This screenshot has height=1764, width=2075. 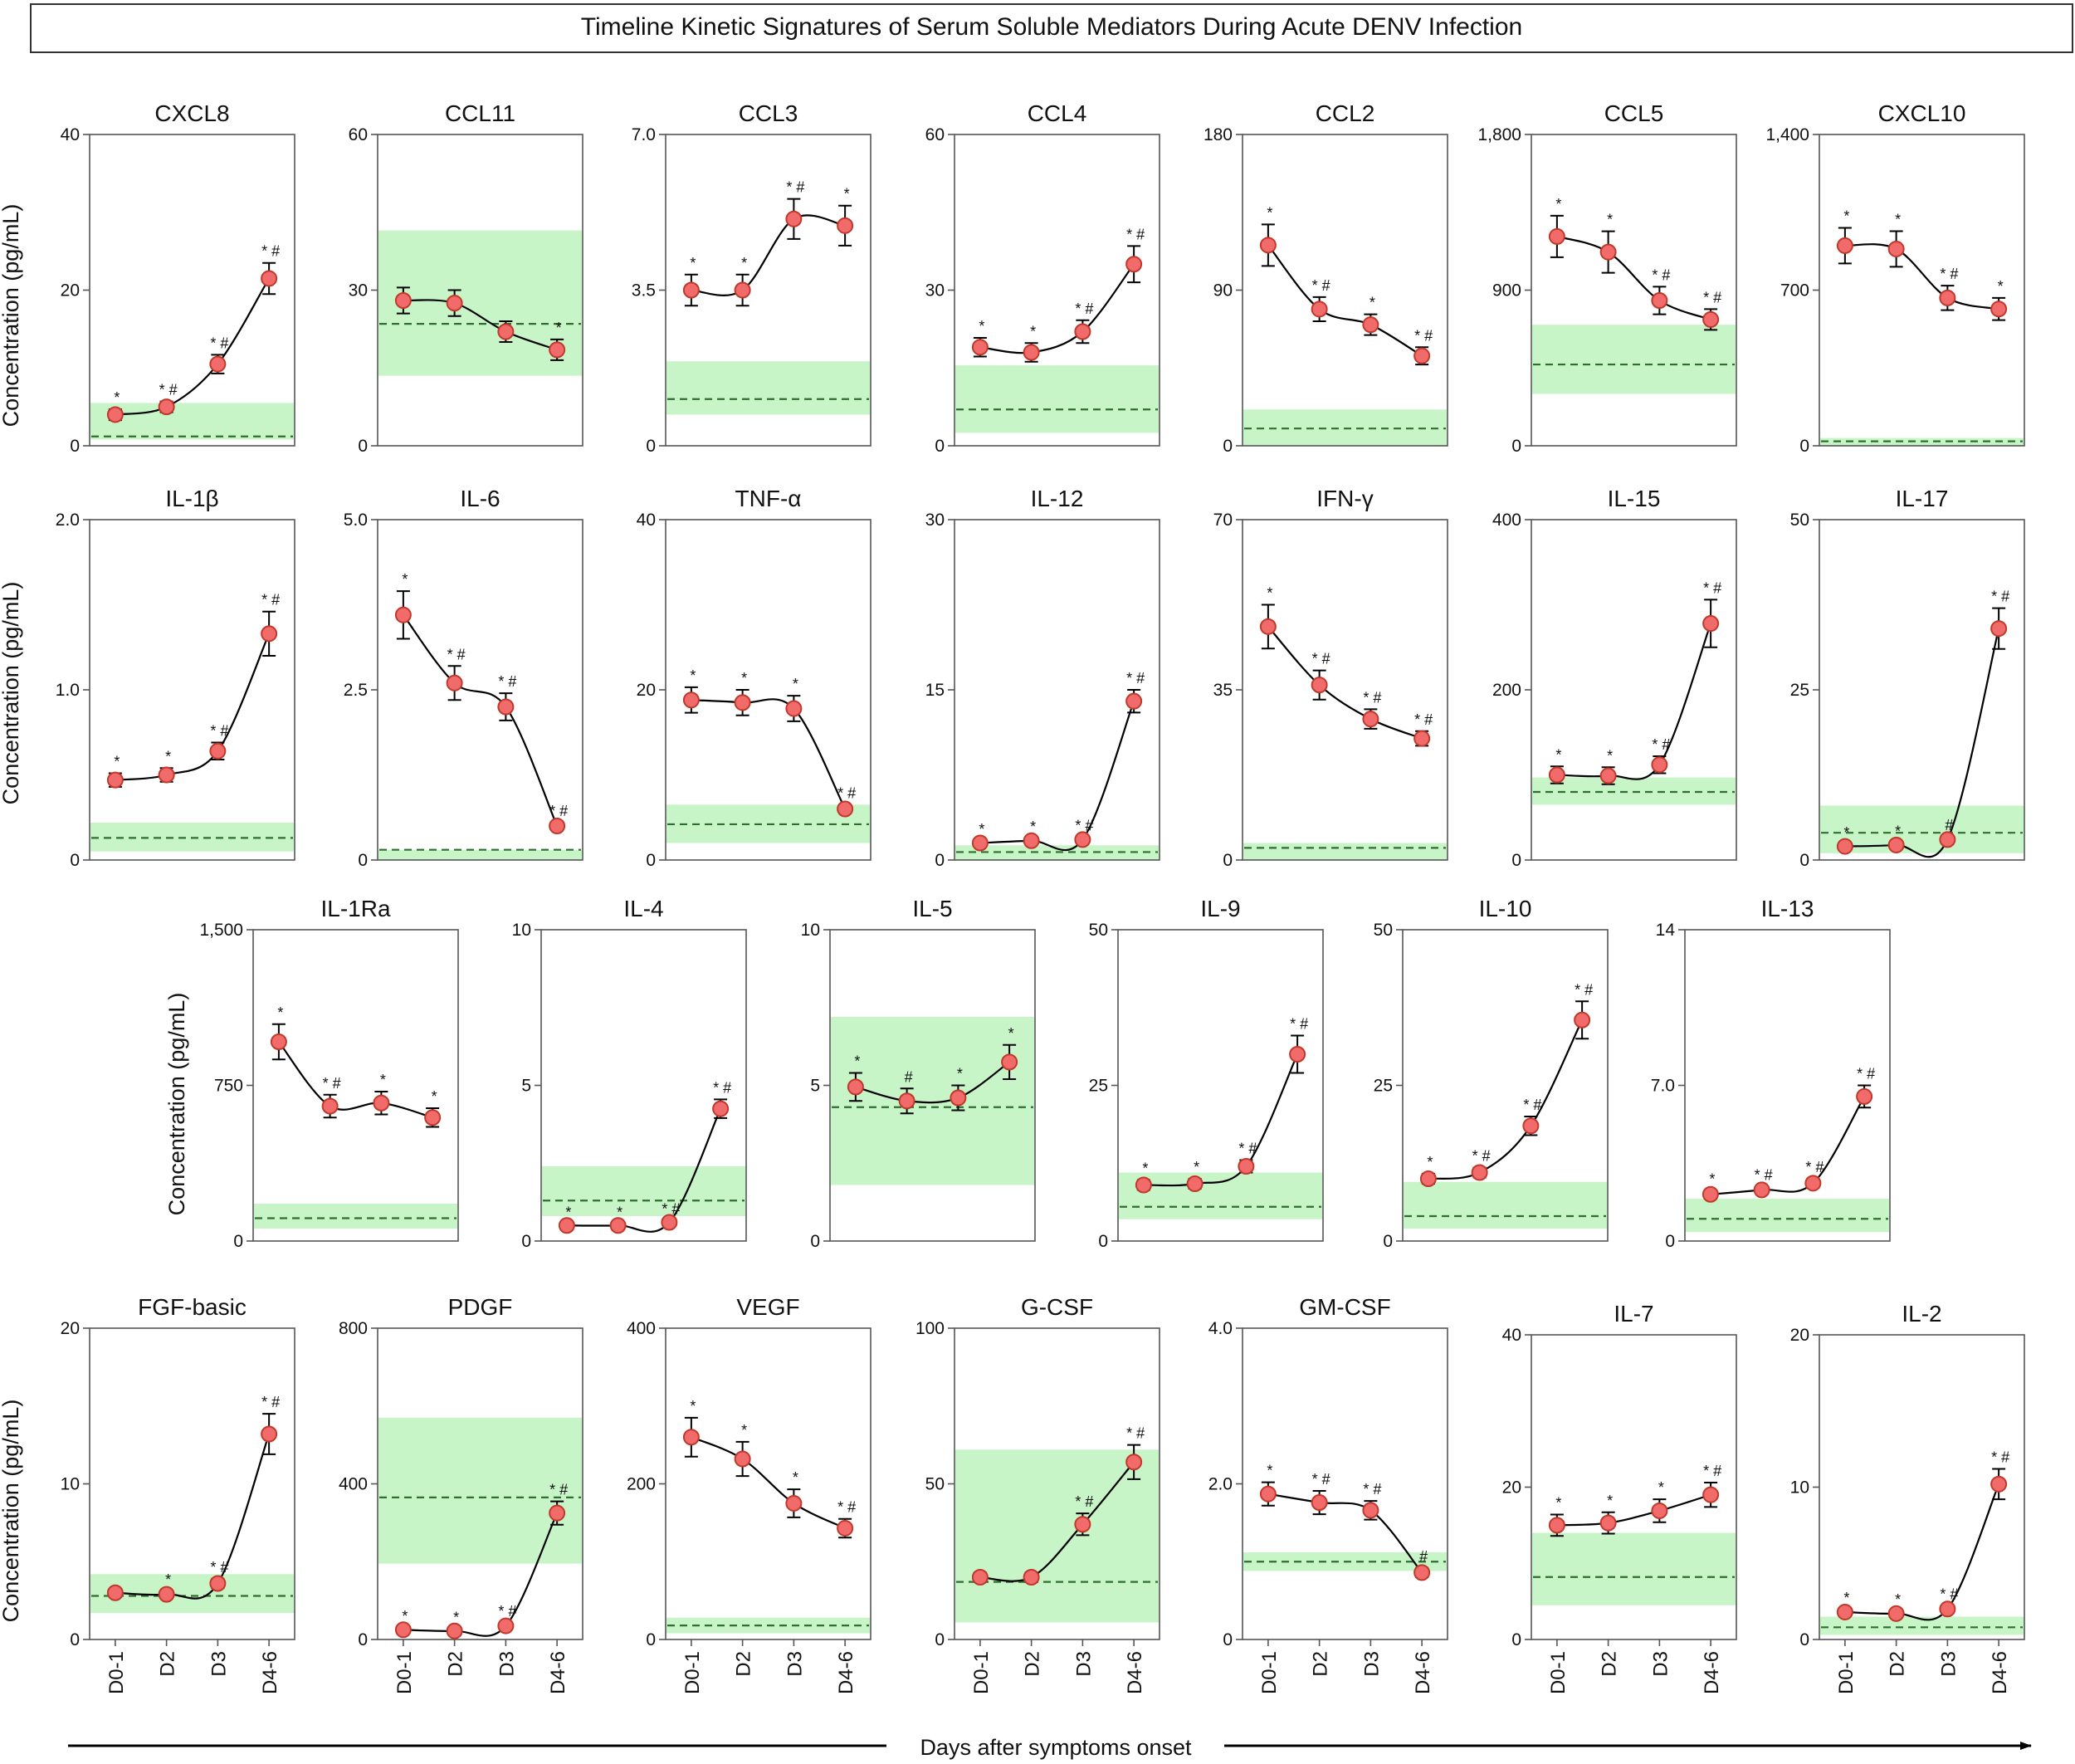 What do you see at coordinates (918, 1073) in the screenshot?
I see `panel-il-5: 0 5 10 IL-5 * # * *` at bounding box center [918, 1073].